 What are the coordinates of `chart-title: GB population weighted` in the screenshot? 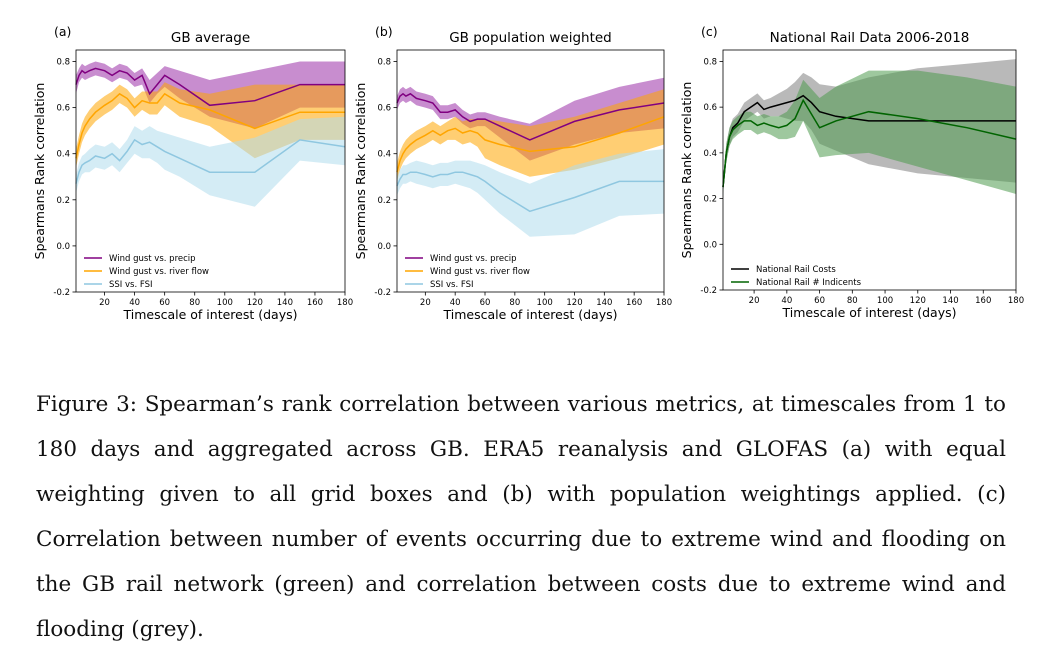 It's located at (530, 38).